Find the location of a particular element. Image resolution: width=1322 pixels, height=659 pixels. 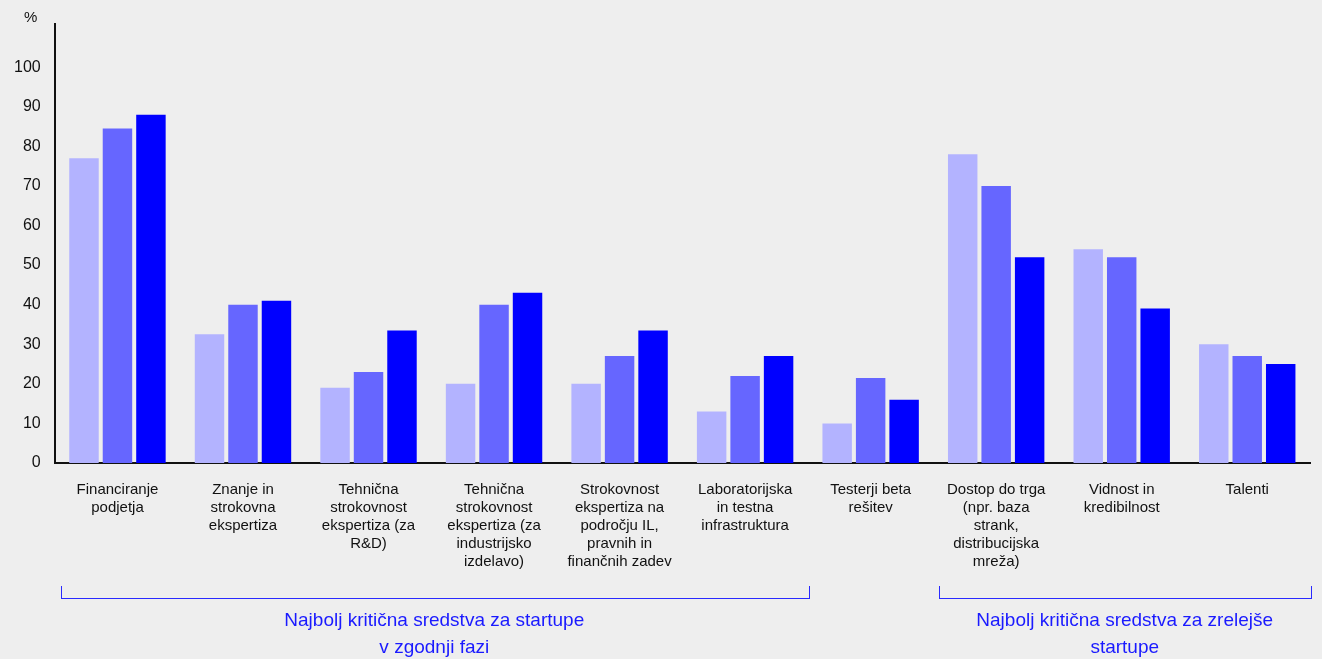

x-tick-label: Testerji beta rešitev is located at coordinates (871, 498).